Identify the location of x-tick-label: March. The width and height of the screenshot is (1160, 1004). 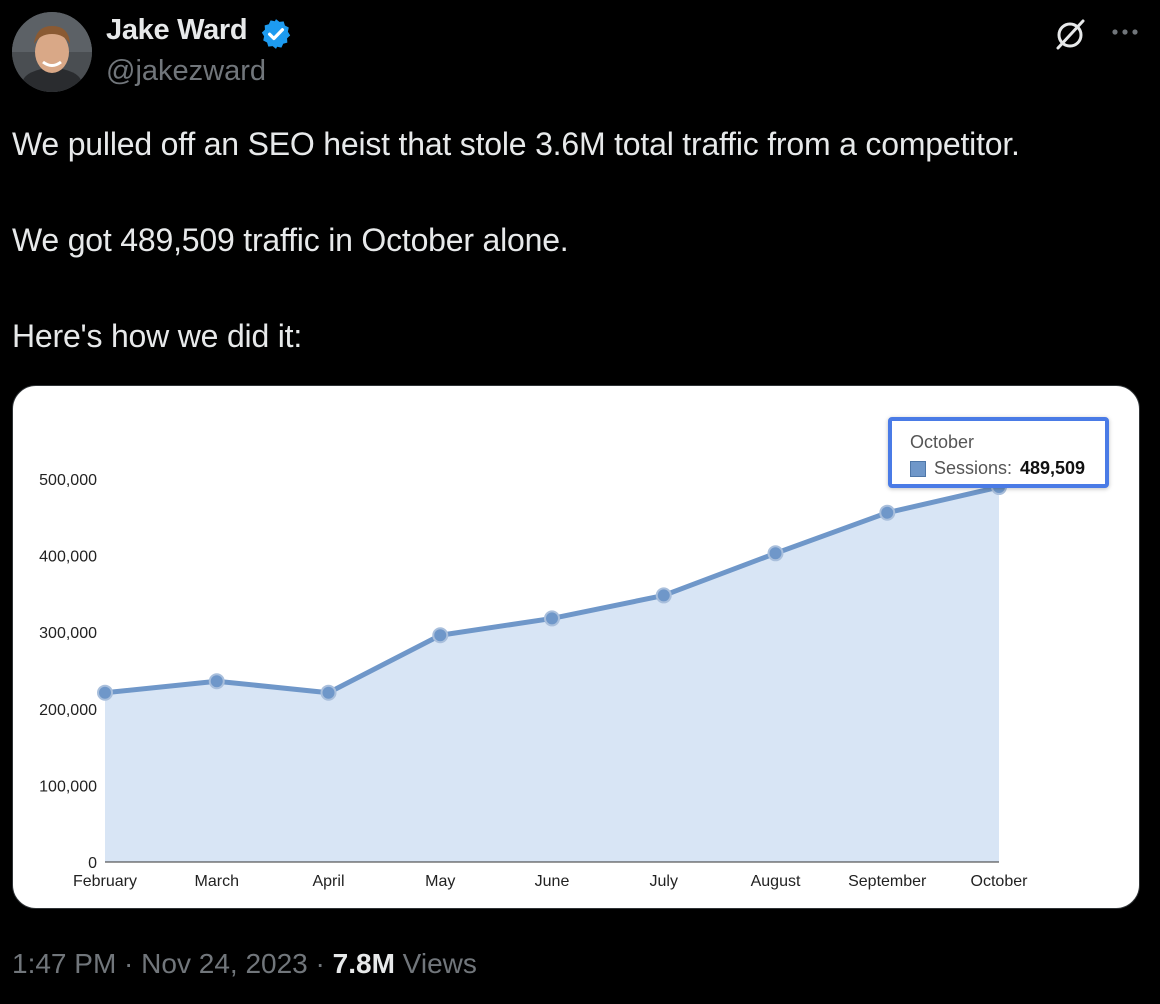
(217, 881).